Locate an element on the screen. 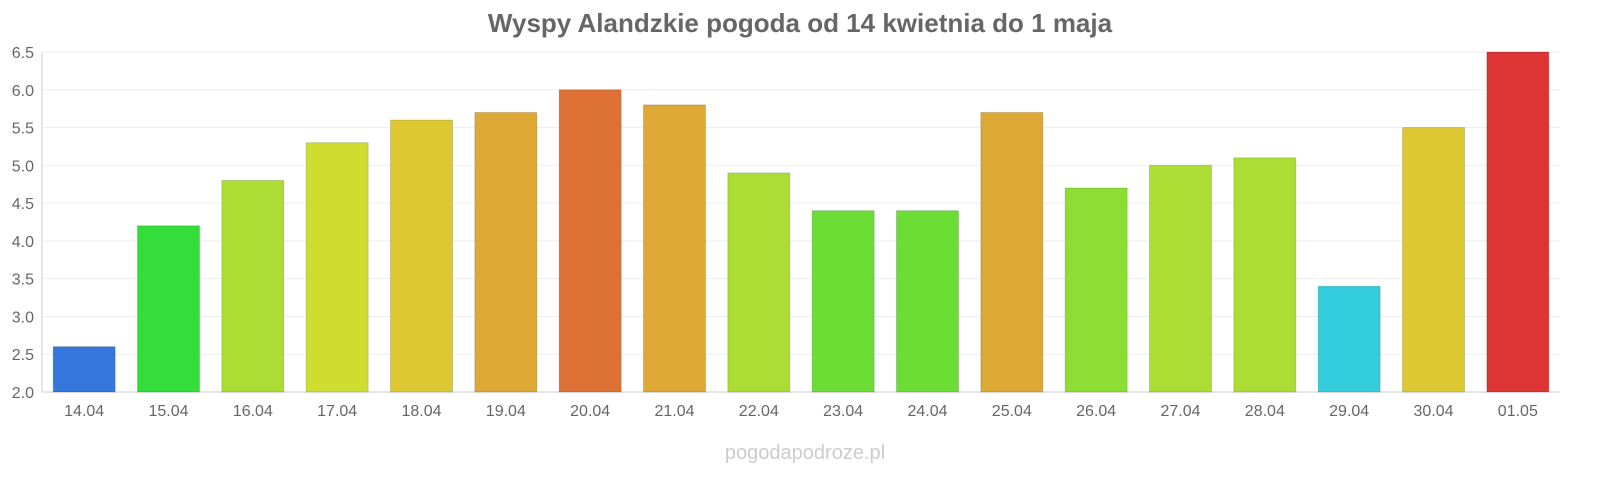 This screenshot has height=480, width=1600. watermark: pogodapodroze.pl is located at coordinates (805, 453).